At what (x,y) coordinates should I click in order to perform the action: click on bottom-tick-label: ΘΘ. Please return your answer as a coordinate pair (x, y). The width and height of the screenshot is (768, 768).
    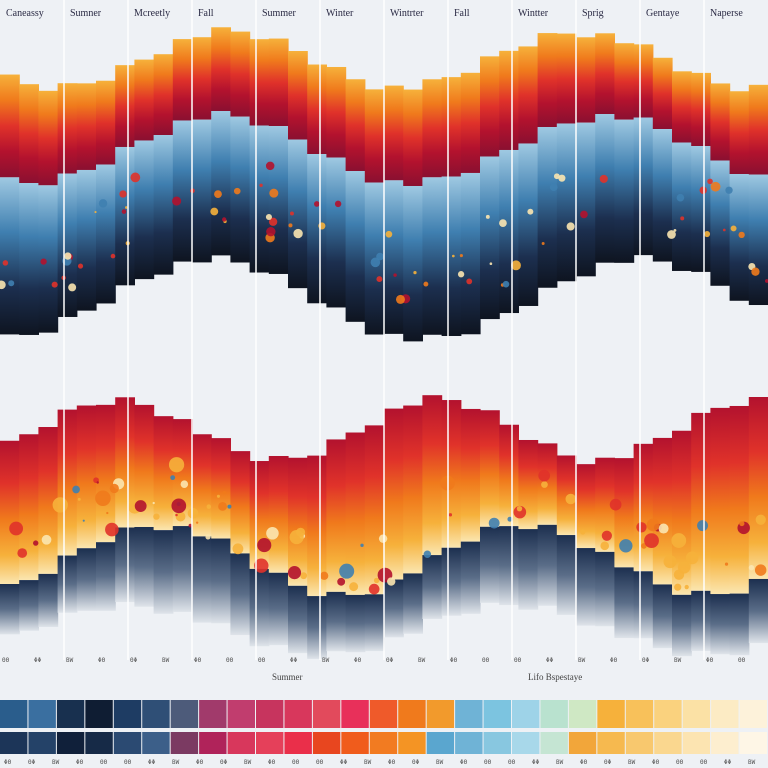
    Looking at the image, I should click on (296, 762).